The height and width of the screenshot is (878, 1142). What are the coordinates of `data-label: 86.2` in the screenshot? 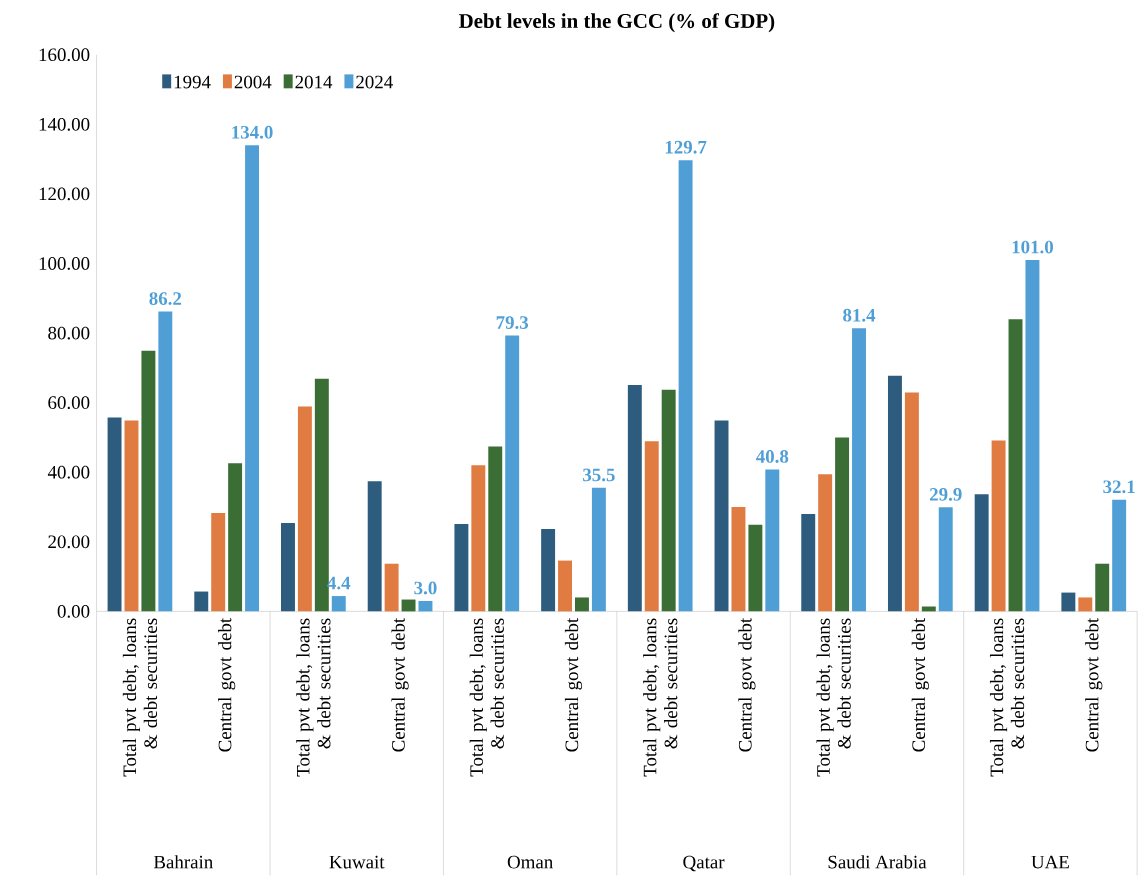 It's located at (165, 299).